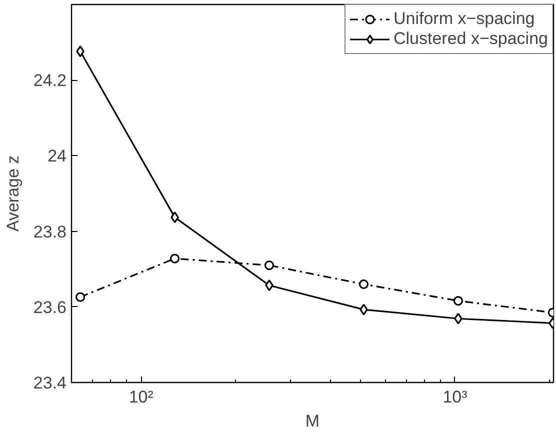 This screenshot has height=433, width=556. I want to click on y-tick-label: 24.2, so click(50, 80).